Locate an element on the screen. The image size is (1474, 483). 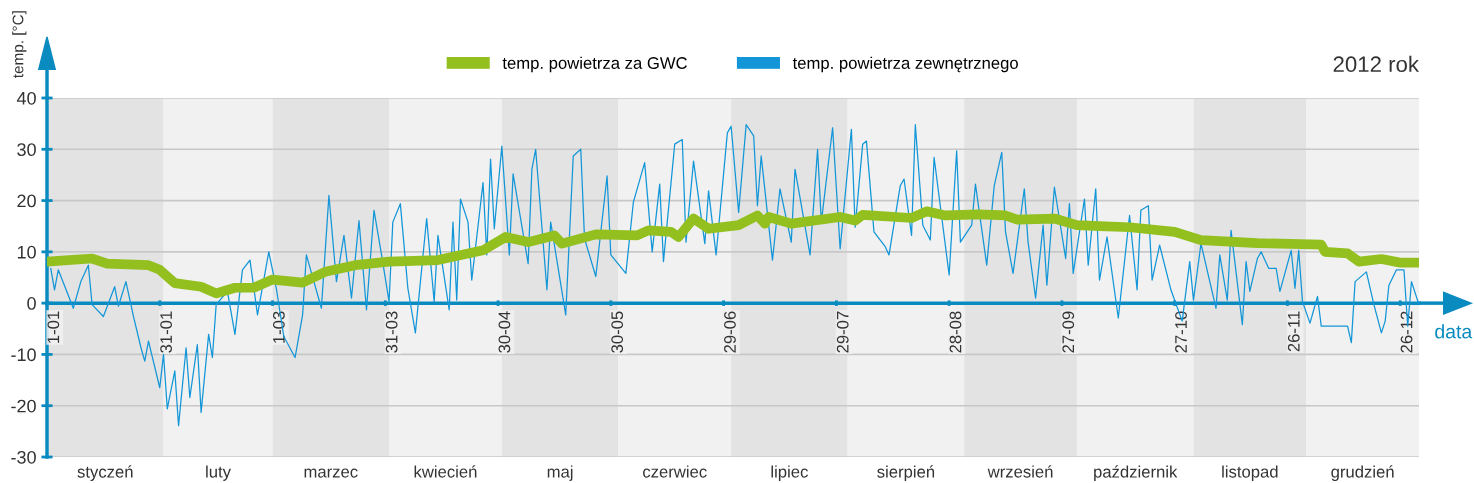
x-tick-label: 31-01 is located at coordinates (166, 332).